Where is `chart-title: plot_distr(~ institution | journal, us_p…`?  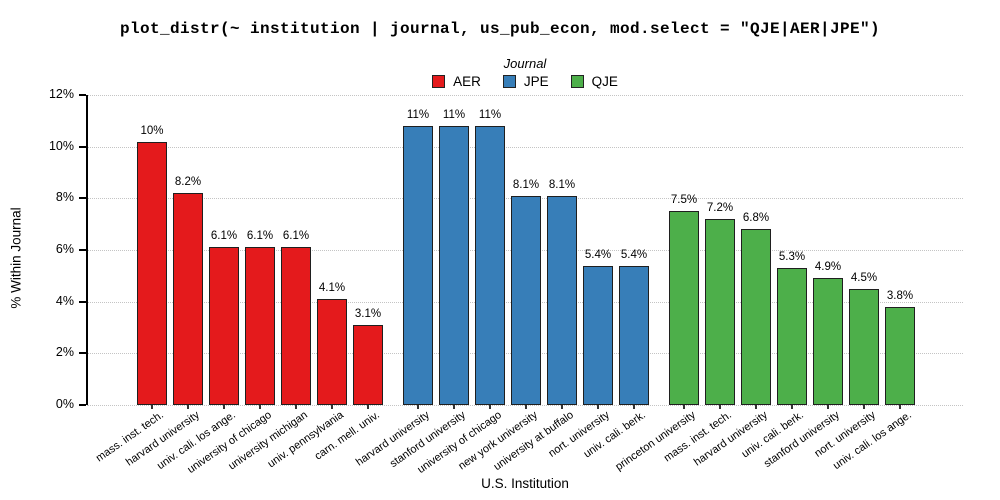
chart-title: plot_distr(~ institution | journal, us_p… is located at coordinates (500, 29).